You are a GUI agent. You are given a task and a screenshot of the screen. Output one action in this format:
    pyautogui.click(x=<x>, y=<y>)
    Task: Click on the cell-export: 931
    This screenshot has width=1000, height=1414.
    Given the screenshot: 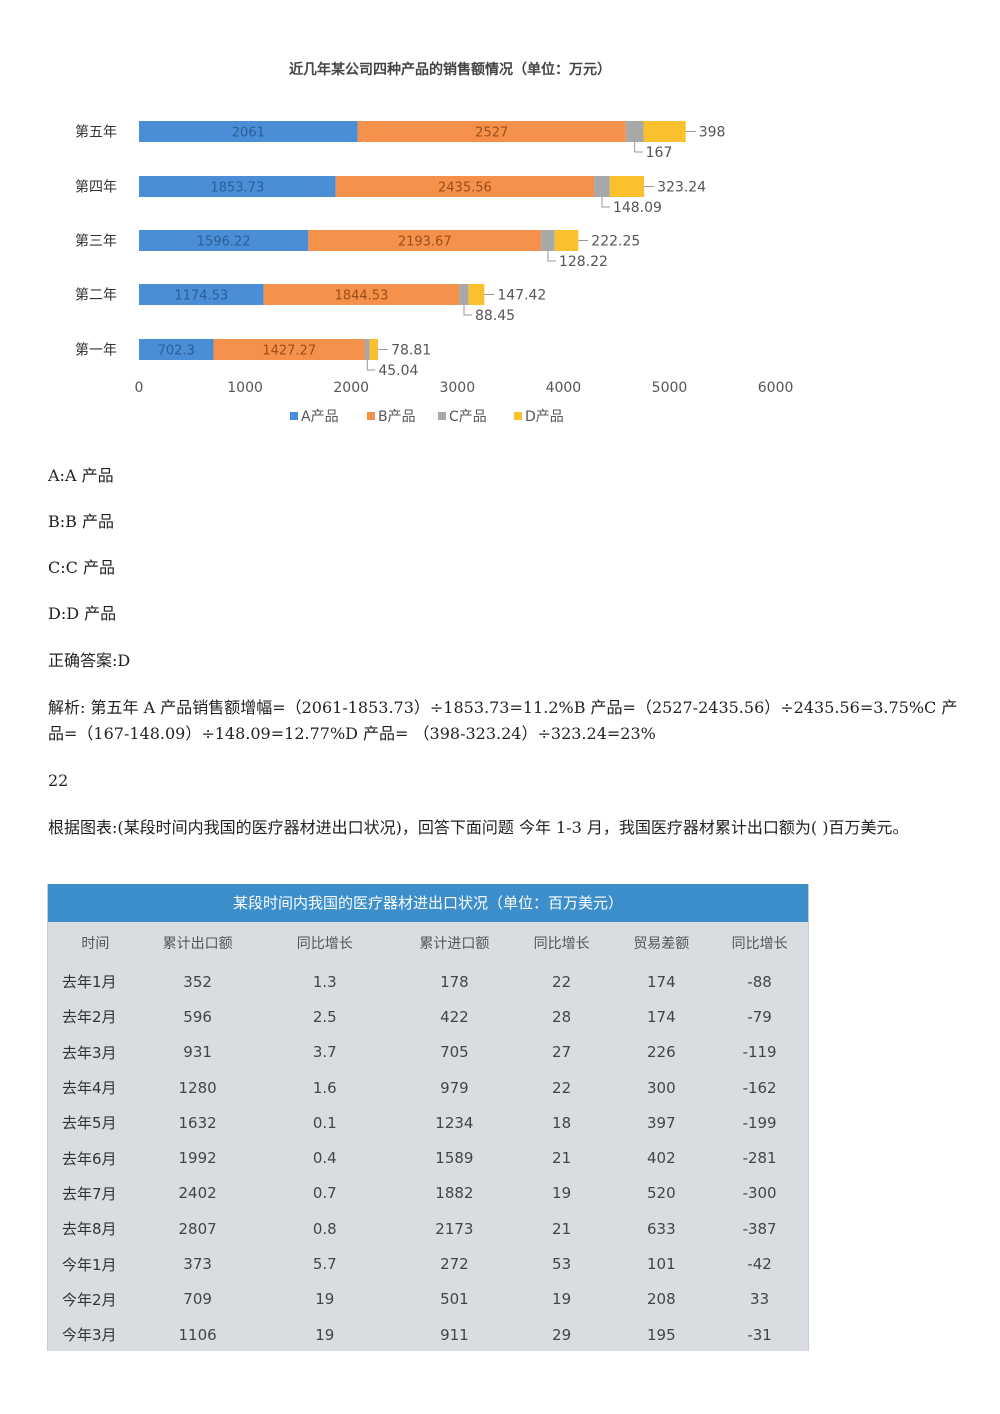 What is the action you would take?
    pyautogui.click(x=197, y=1052)
    